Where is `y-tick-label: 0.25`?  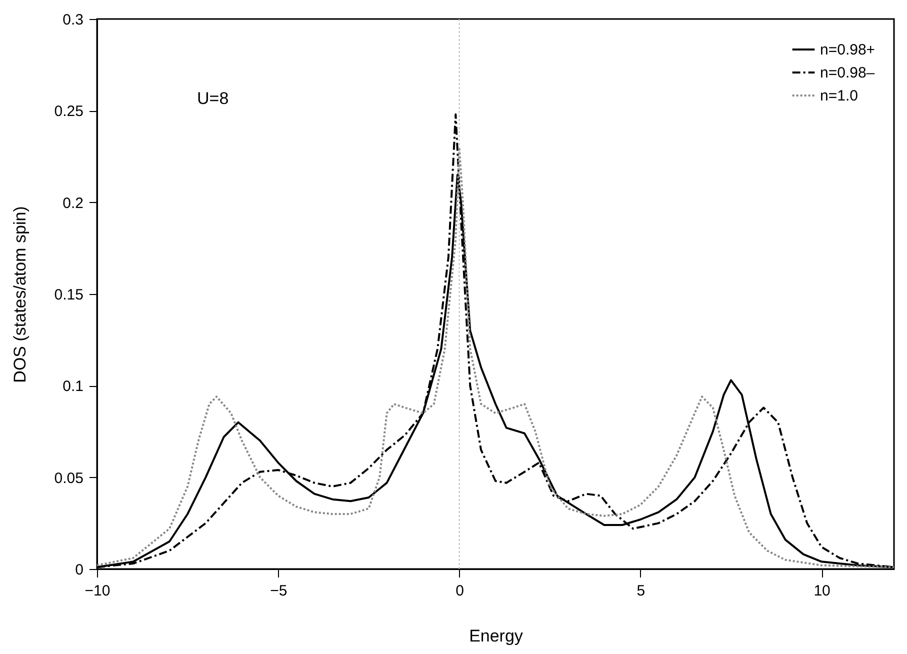 y-tick-label: 0.25 is located at coordinates (69, 111).